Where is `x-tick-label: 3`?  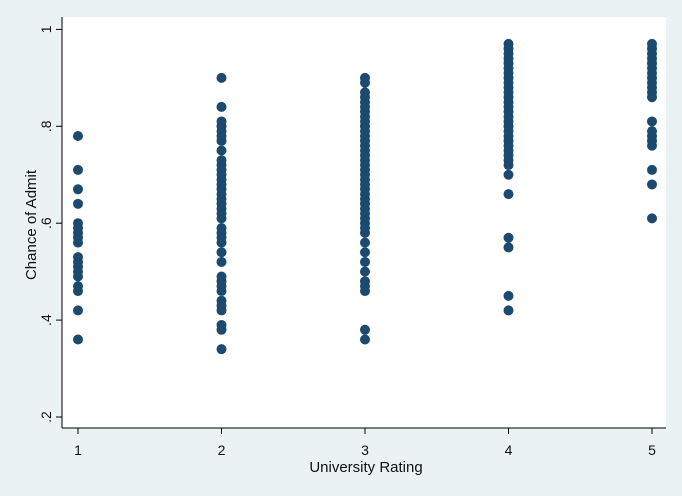
x-tick-label: 3 is located at coordinates (365, 450).